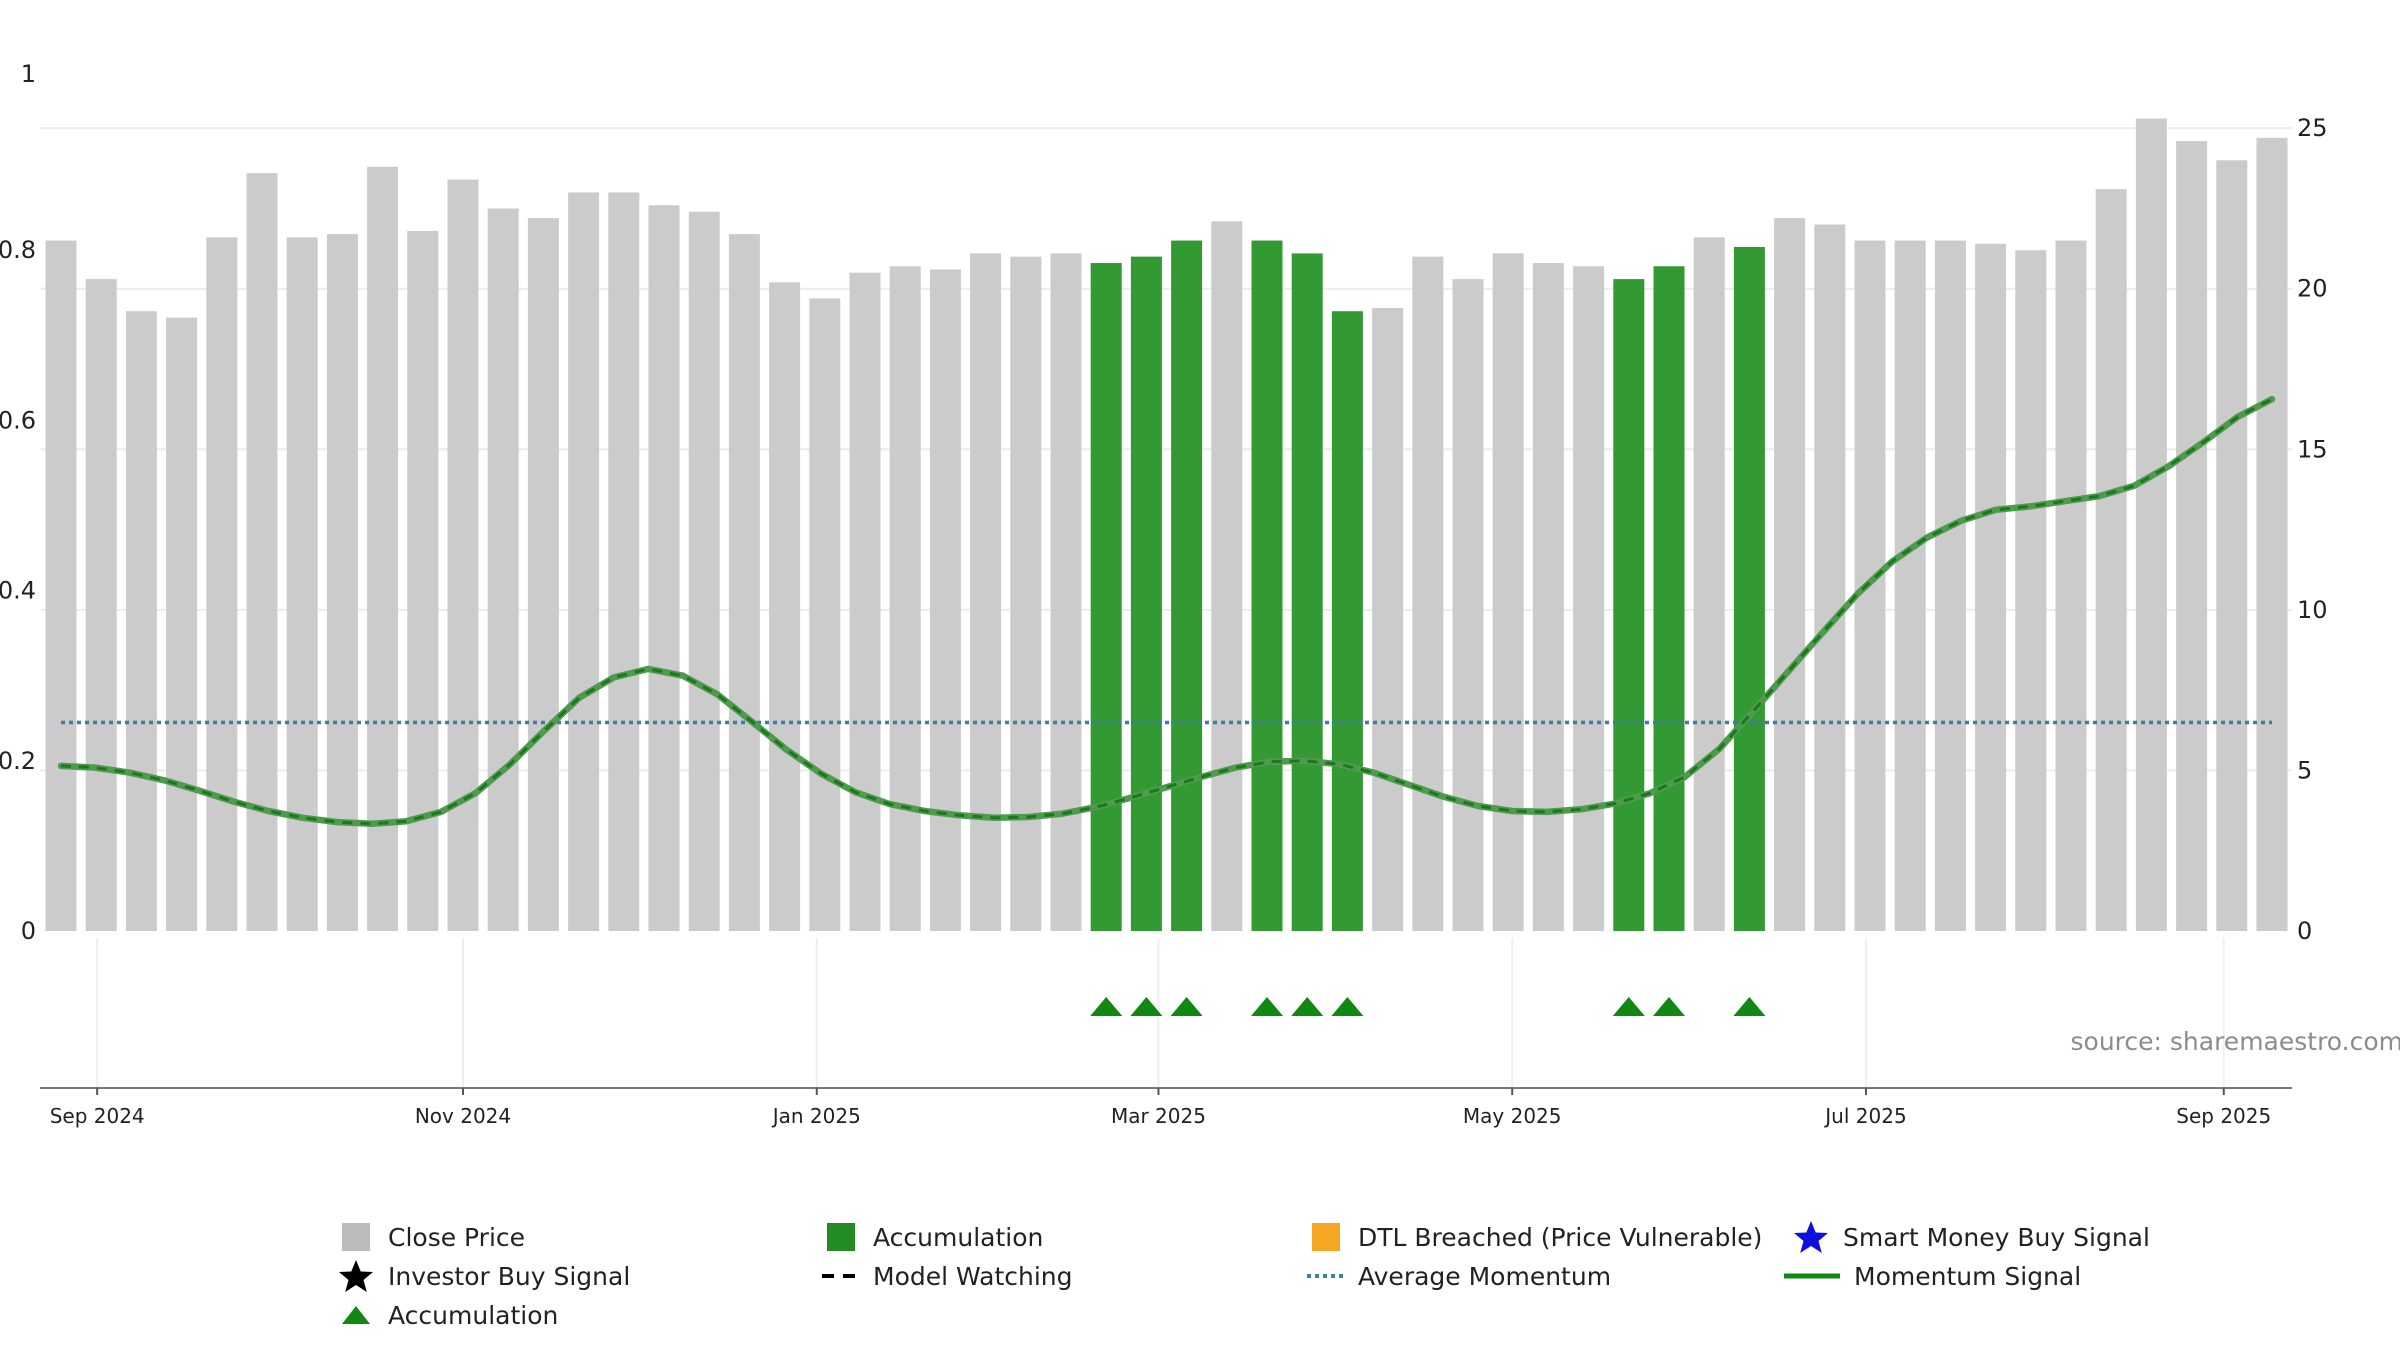 The height and width of the screenshot is (1350, 2400). I want to click on x-tick-label: Sep 2024, so click(97, 1116).